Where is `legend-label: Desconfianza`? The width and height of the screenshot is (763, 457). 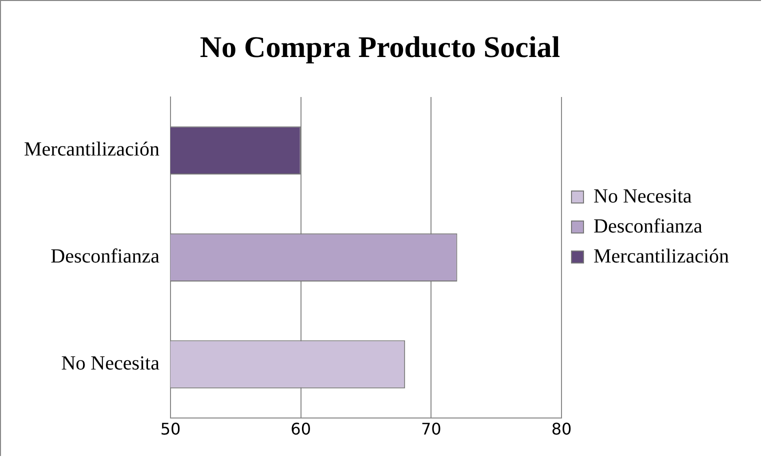
legend-label: Desconfianza is located at coordinates (648, 226).